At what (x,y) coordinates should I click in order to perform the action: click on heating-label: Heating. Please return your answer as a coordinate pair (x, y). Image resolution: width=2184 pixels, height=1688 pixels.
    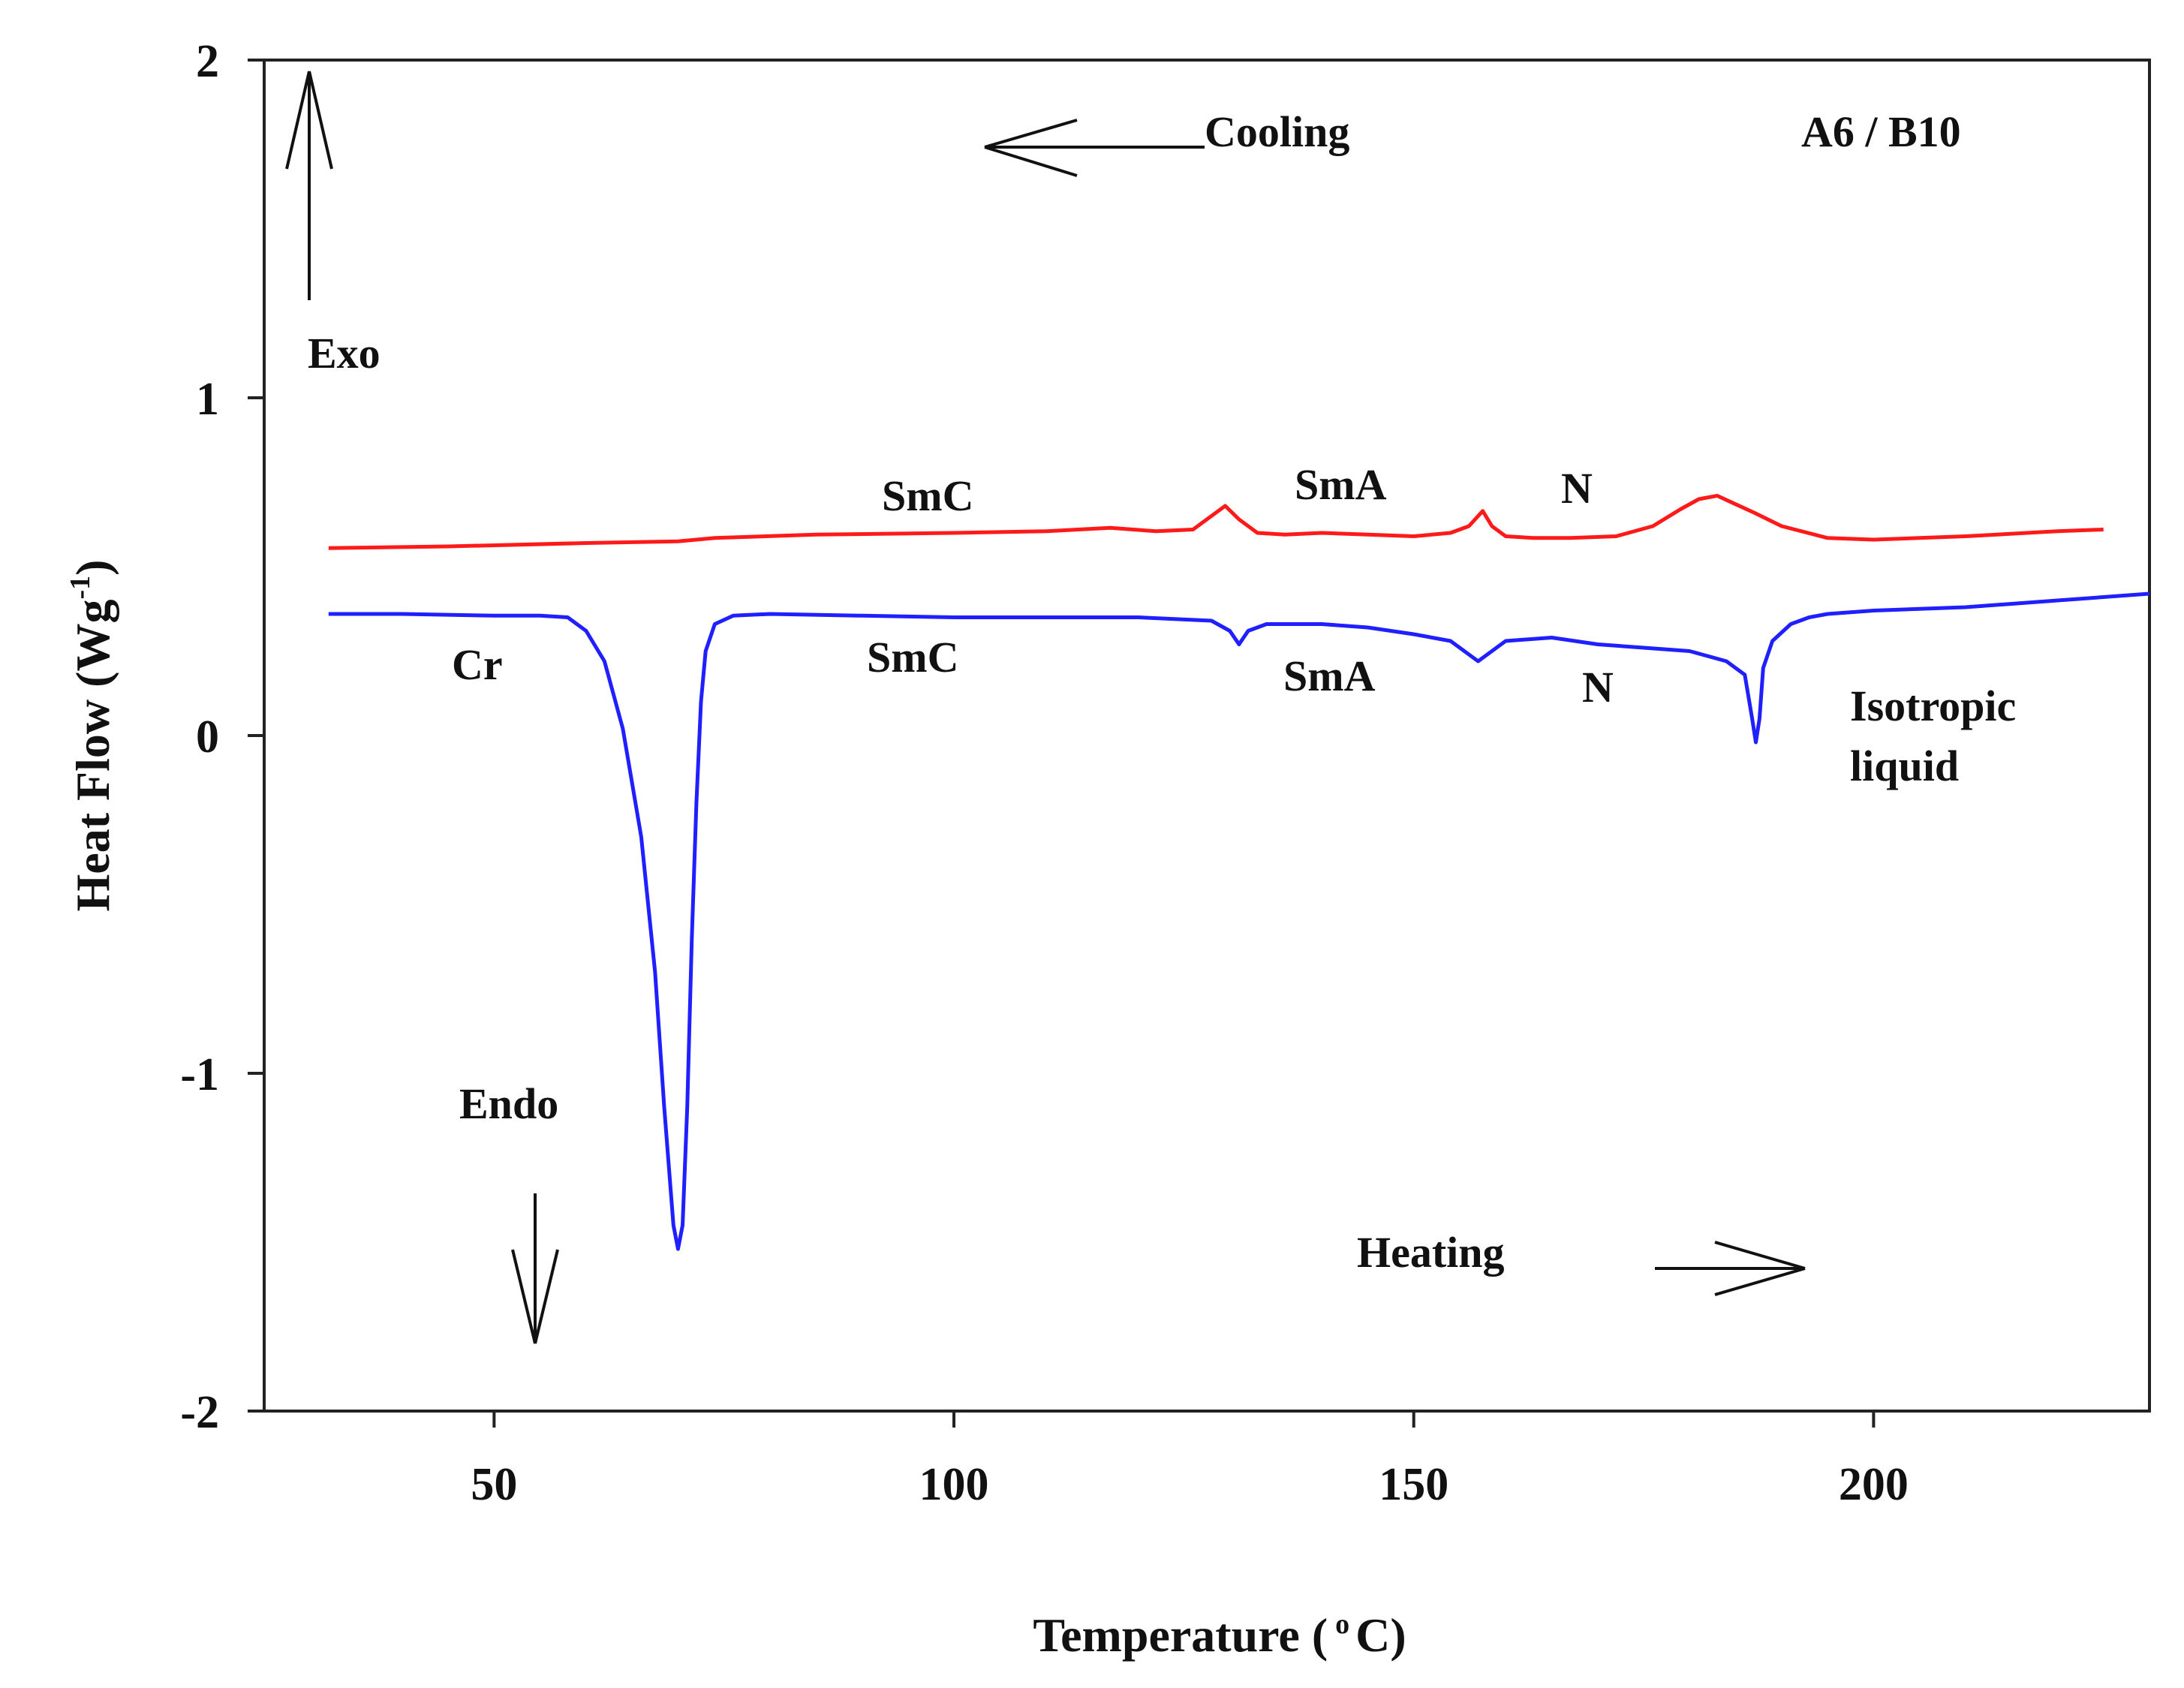
    Looking at the image, I should click on (1431, 1252).